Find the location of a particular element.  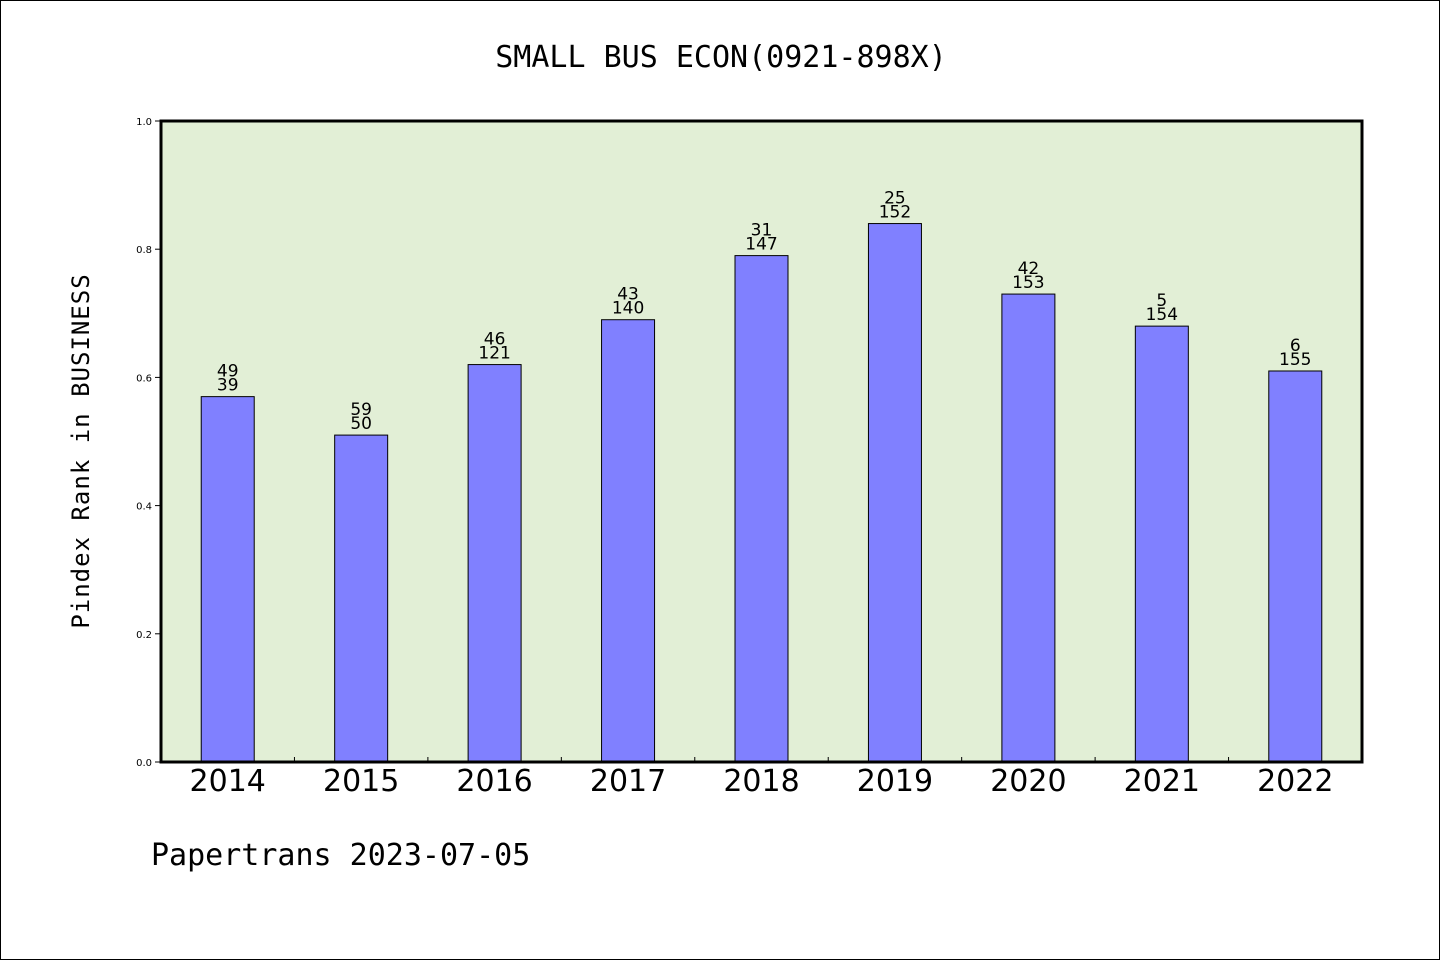

x-tick-label: 2014 is located at coordinates (228, 781).